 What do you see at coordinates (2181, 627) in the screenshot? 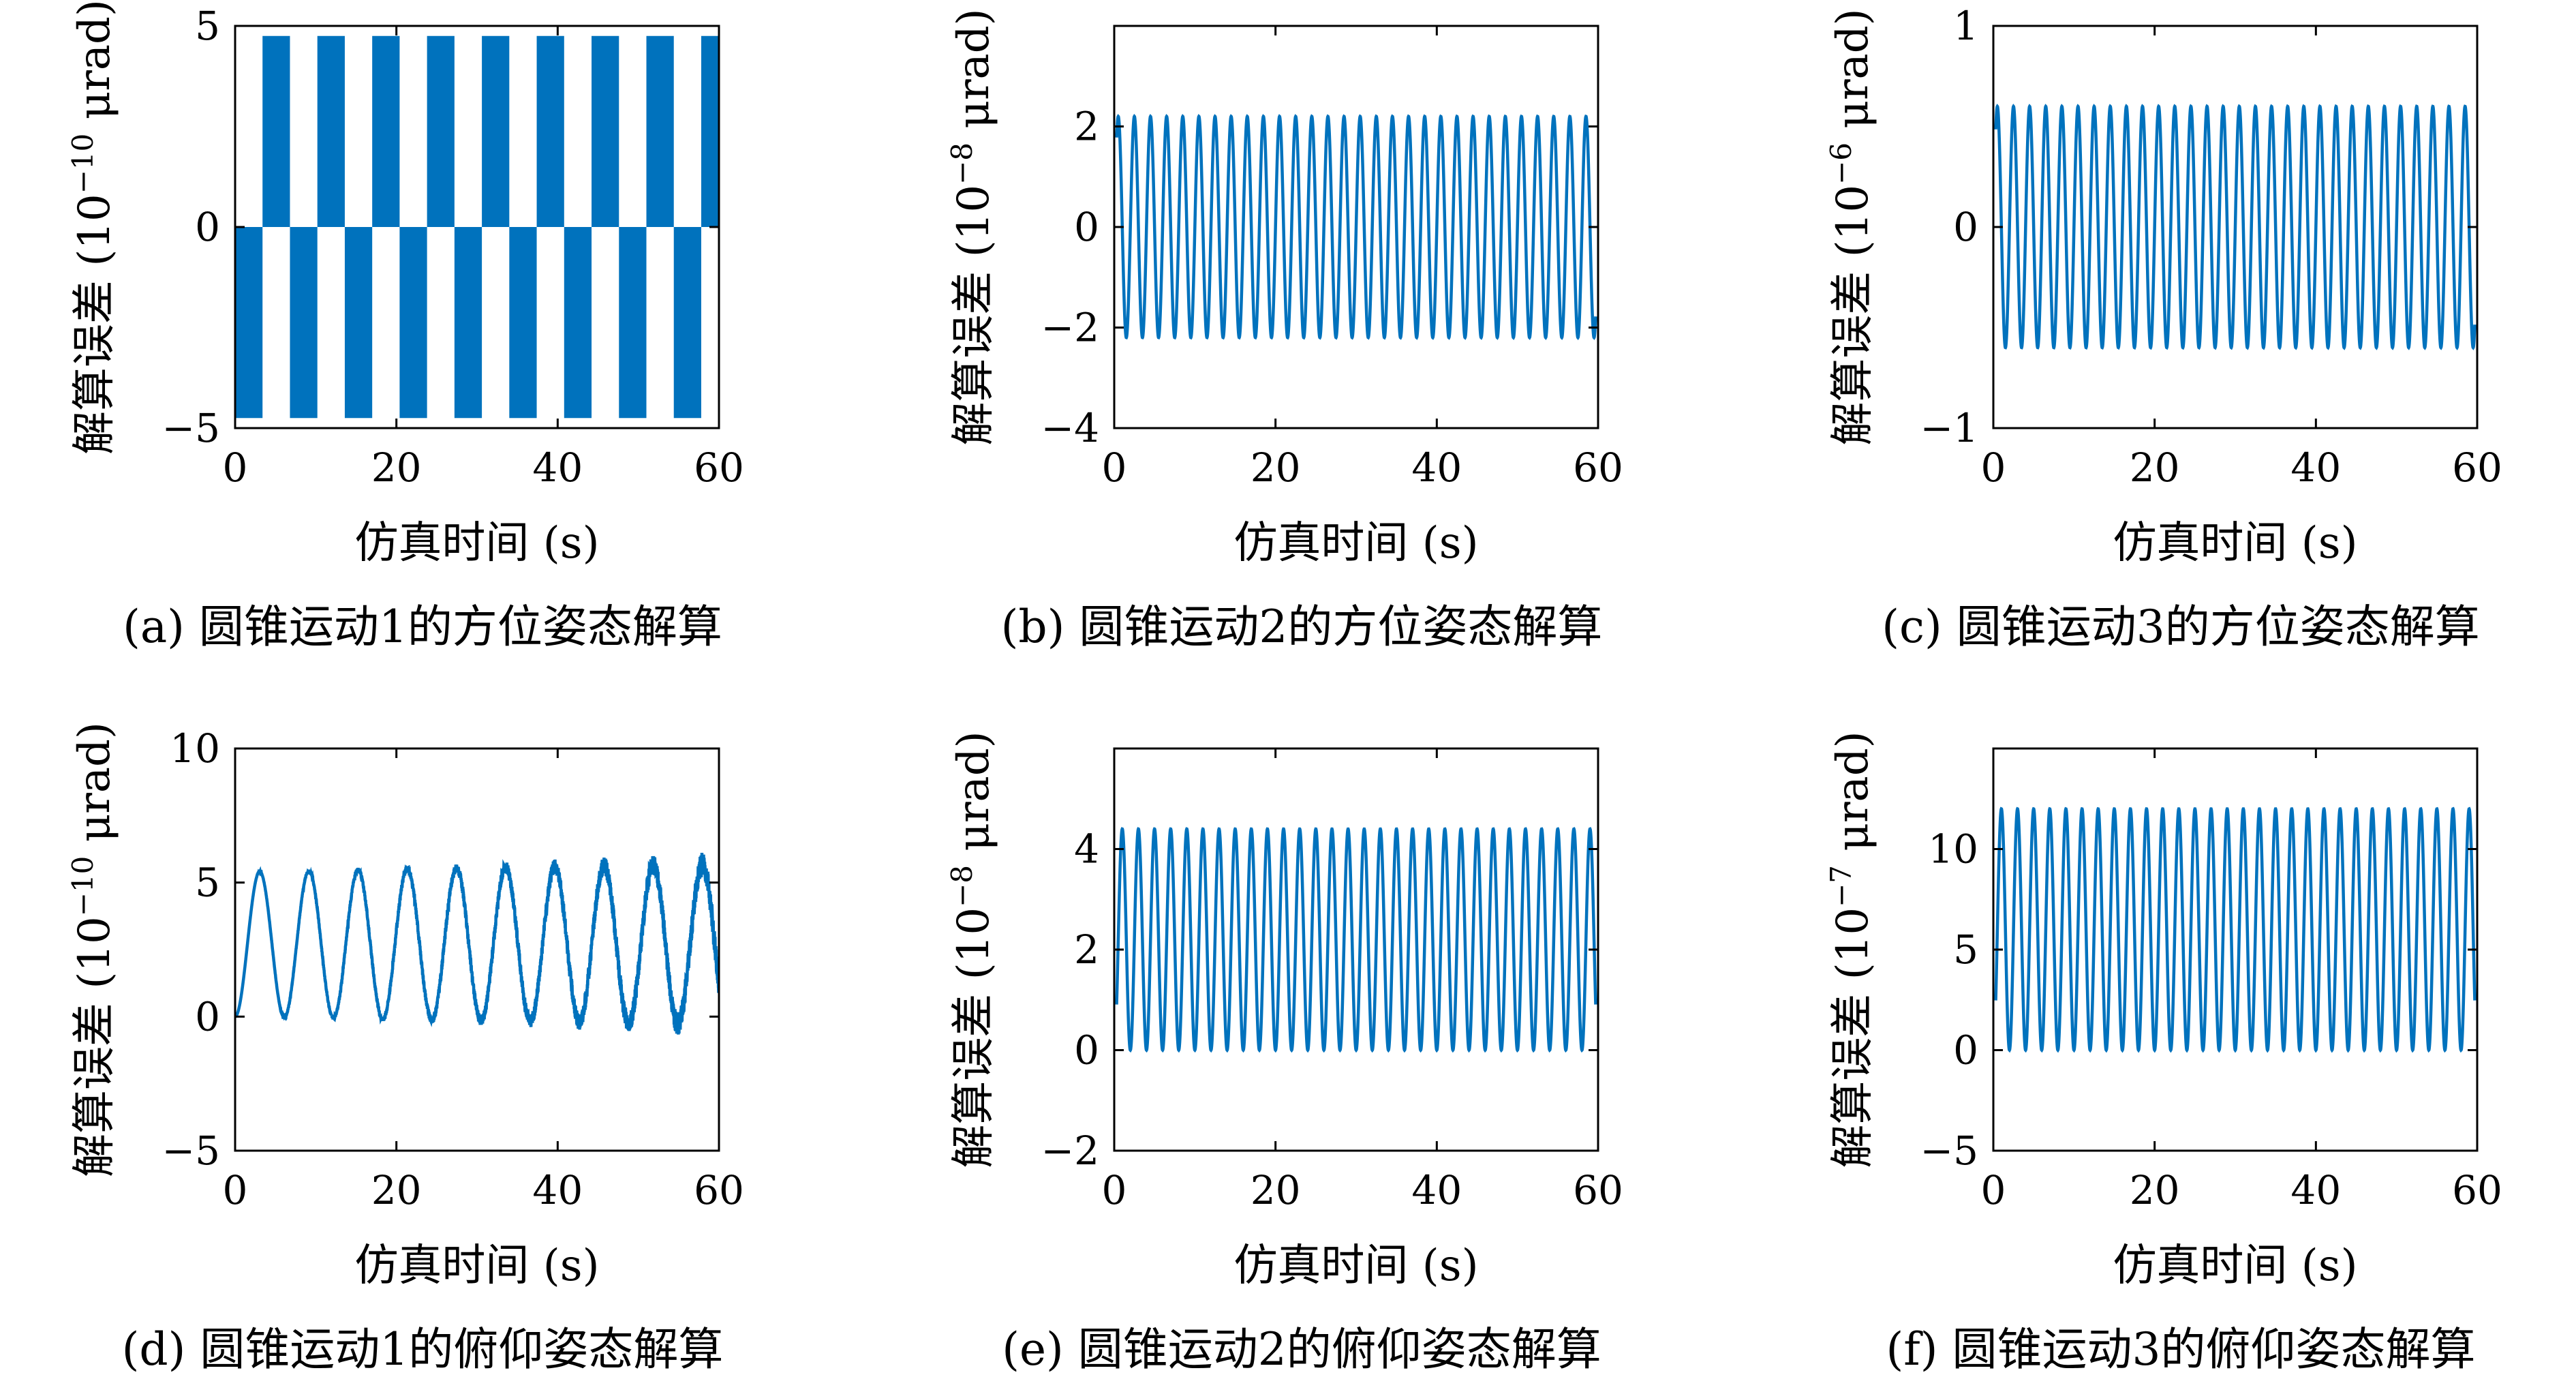
I see `caption-c: (c) 圆锥运动3的方位姿态解算` at bounding box center [2181, 627].